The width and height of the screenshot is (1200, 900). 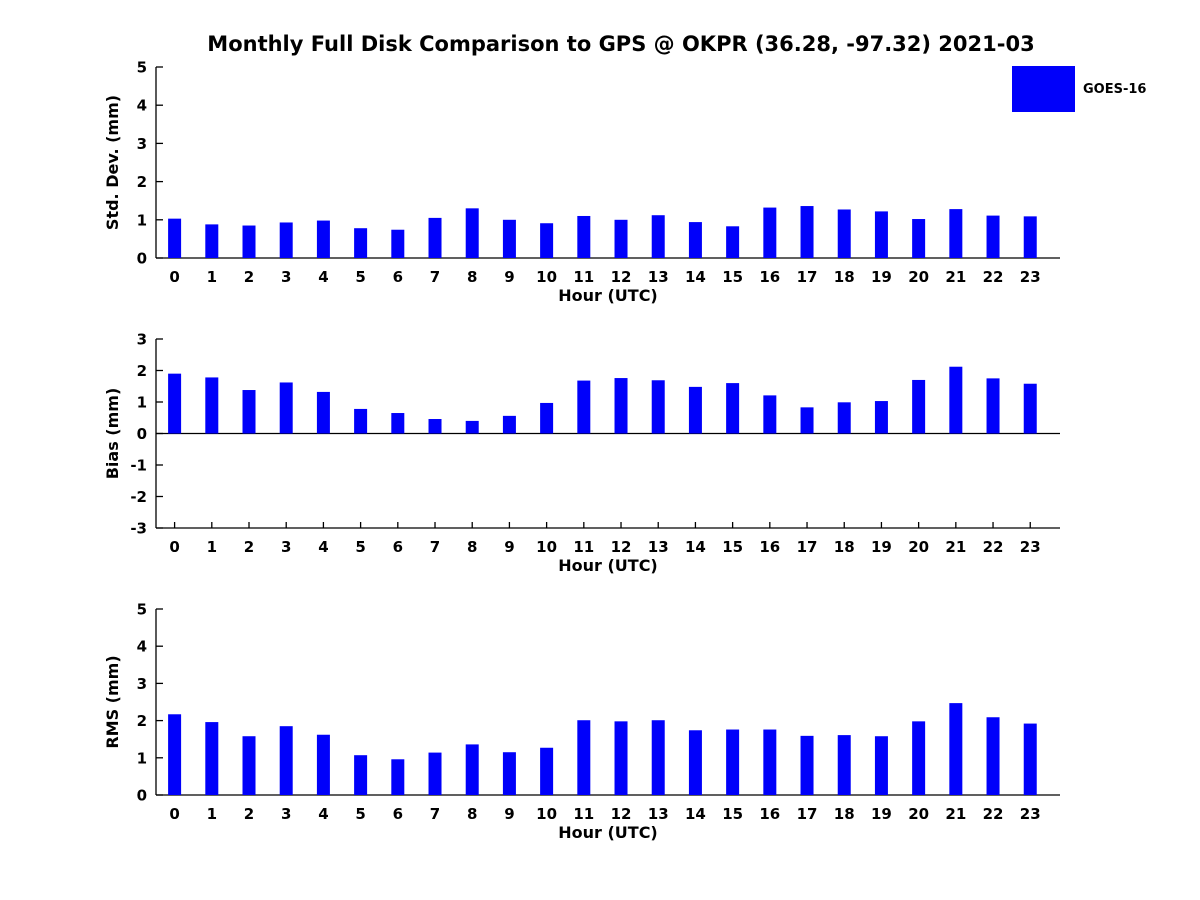 What do you see at coordinates (360, 547) in the screenshot?
I see `x-tick-label-bias: 5` at bounding box center [360, 547].